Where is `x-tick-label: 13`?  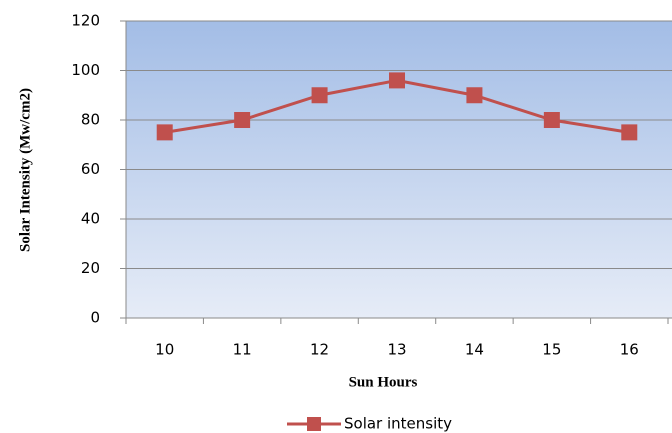
x-tick-label: 13 is located at coordinates (396, 350).